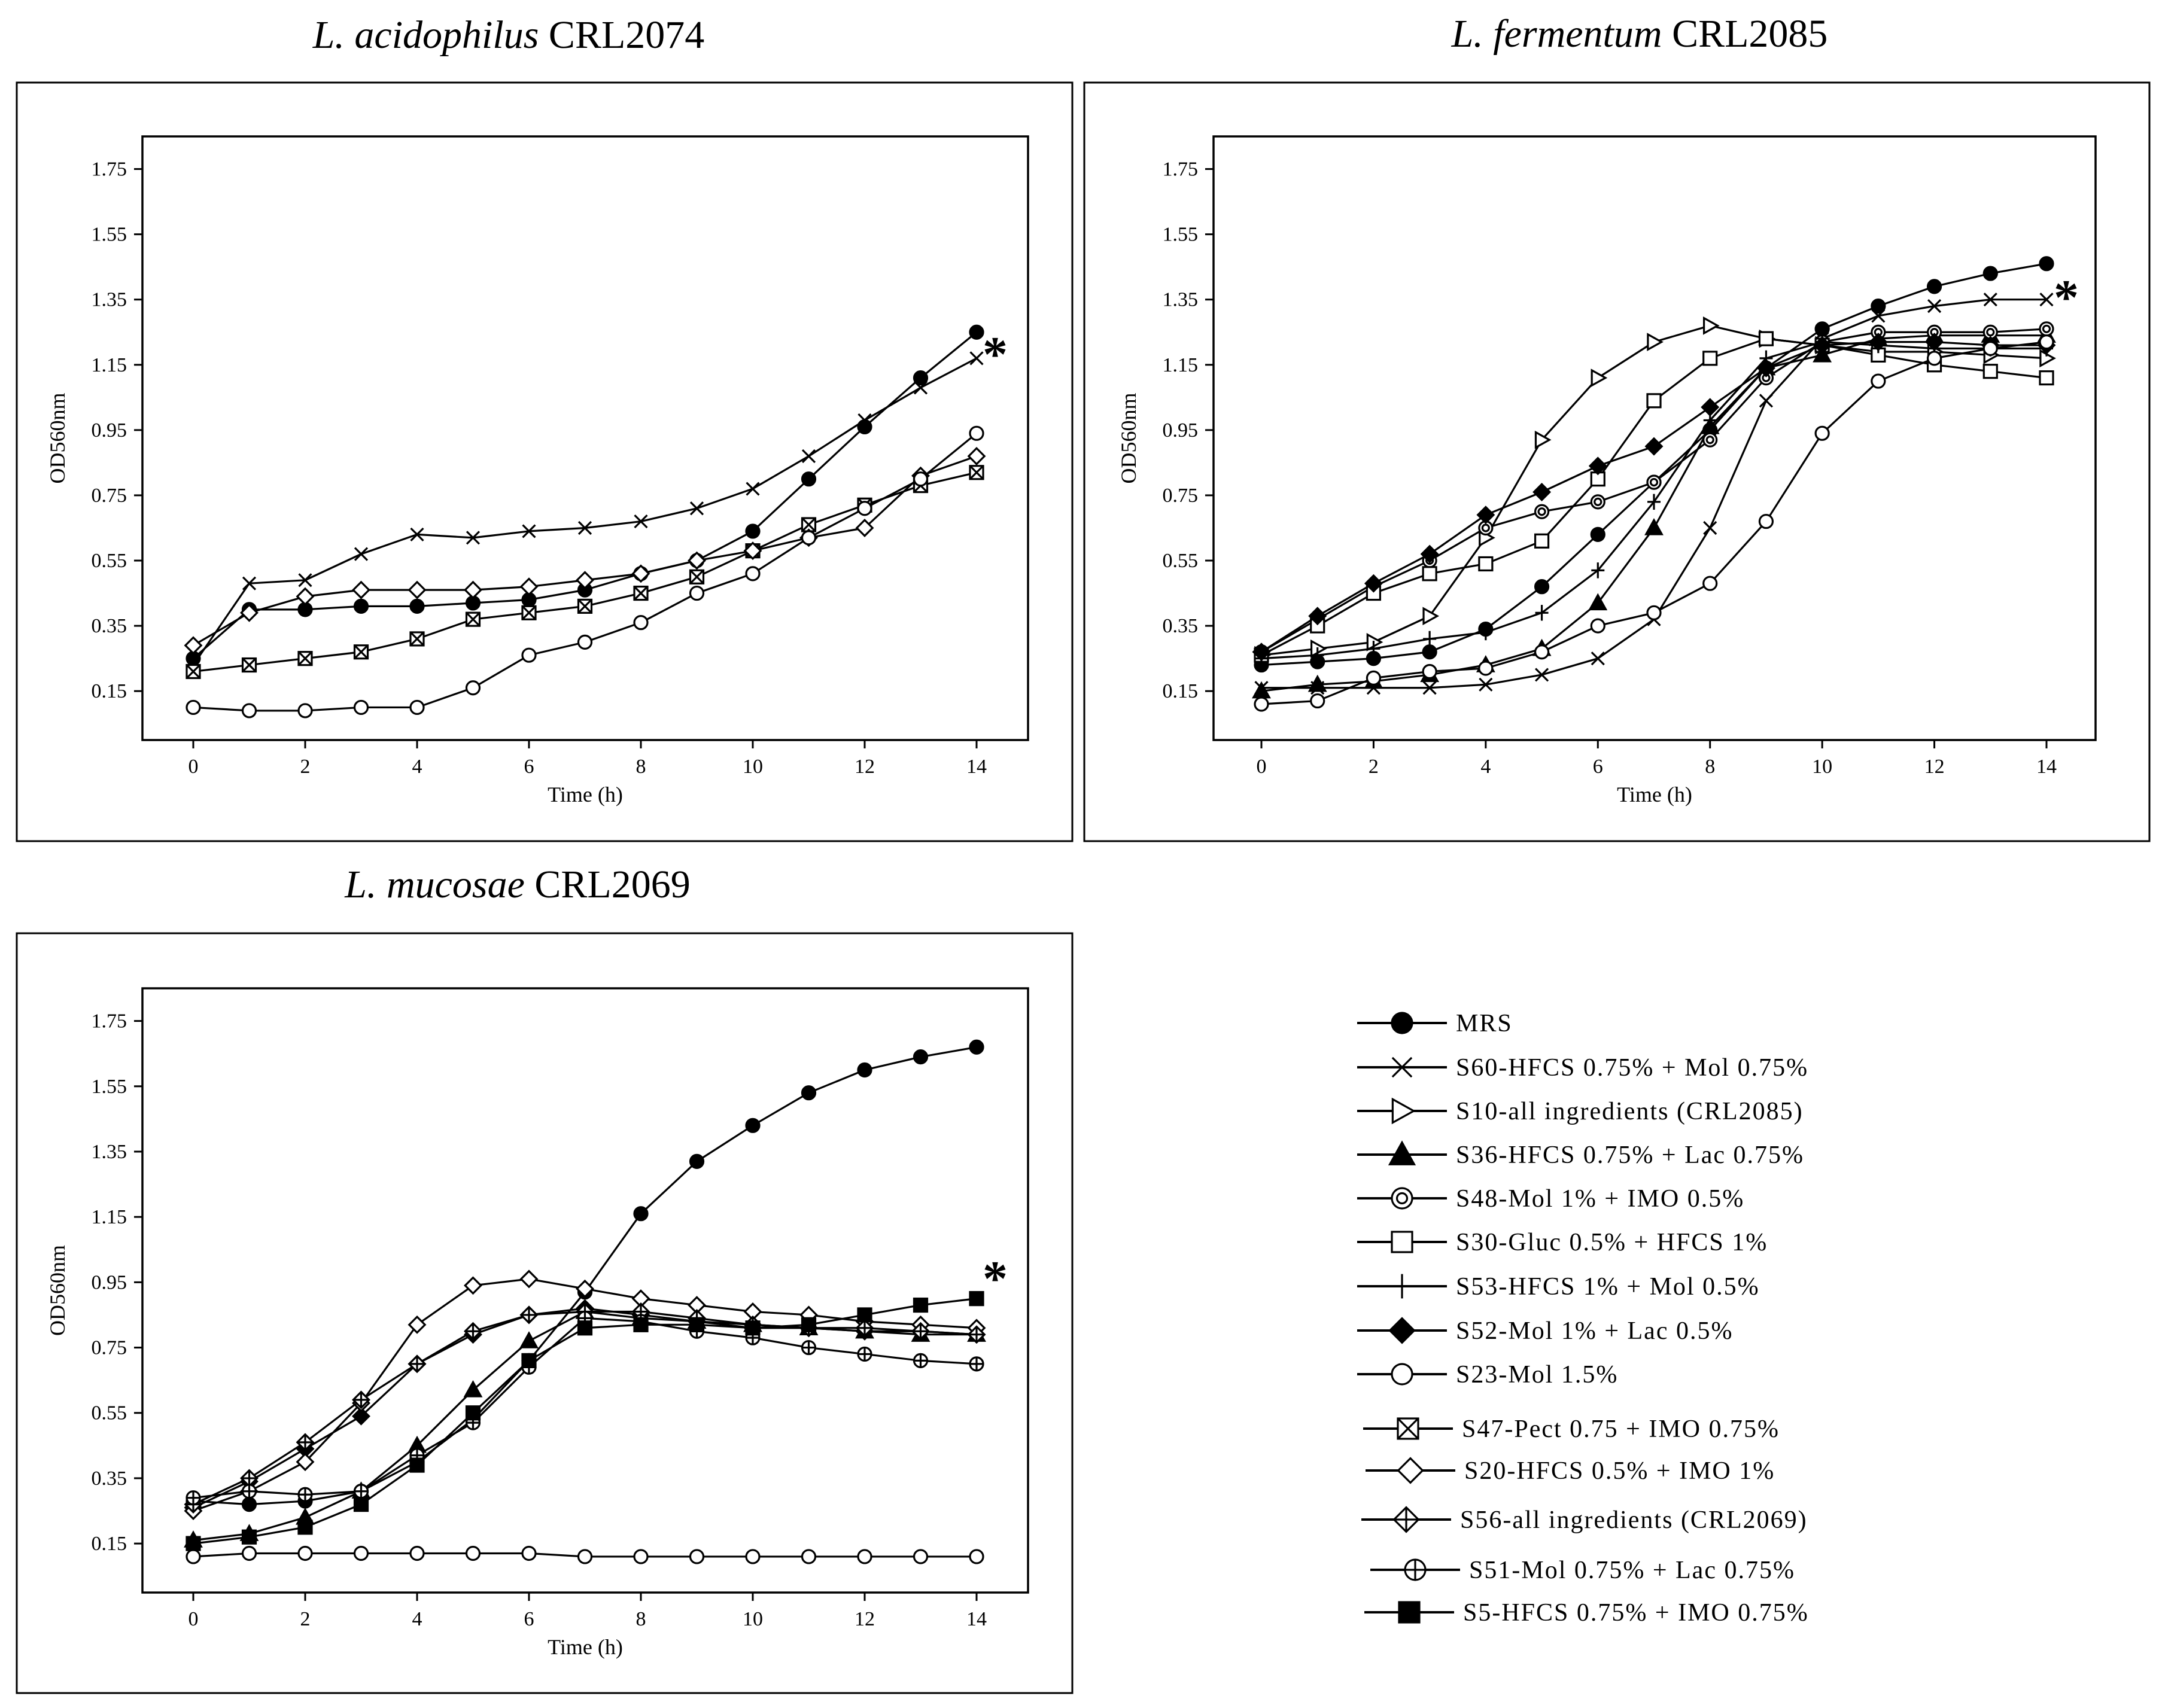 The image size is (2159, 1708). Describe the element at coordinates (1619, 1471) in the screenshot. I see `legend-label: S20-HFCS 0.5% + IMO 1%` at that location.